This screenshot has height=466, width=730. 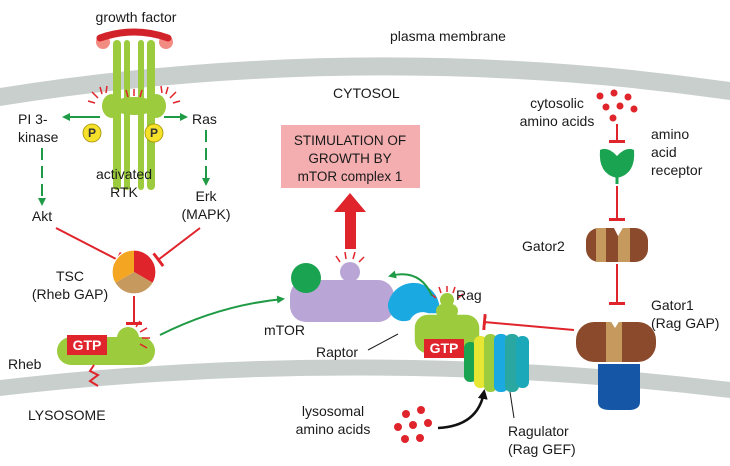 I want to click on raptor-label: Raptor, so click(x=337, y=352).